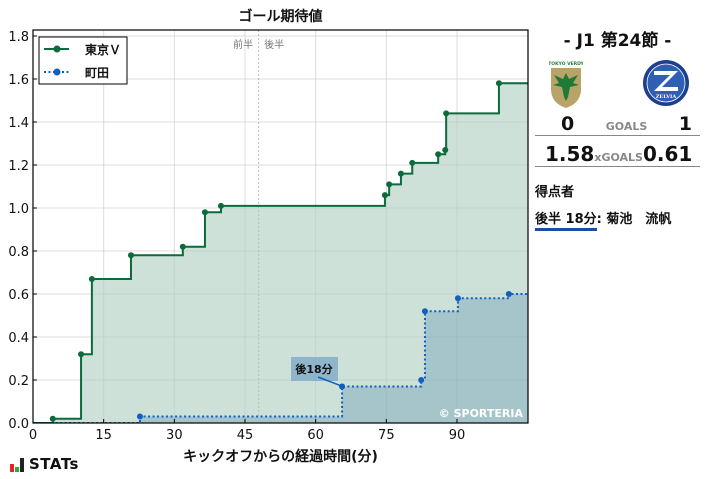 Image resolution: width=707 pixels, height=479 pixels. What do you see at coordinates (617, 41) in the screenshot?
I see `round-title: - J1 第24節 -` at bounding box center [617, 41].